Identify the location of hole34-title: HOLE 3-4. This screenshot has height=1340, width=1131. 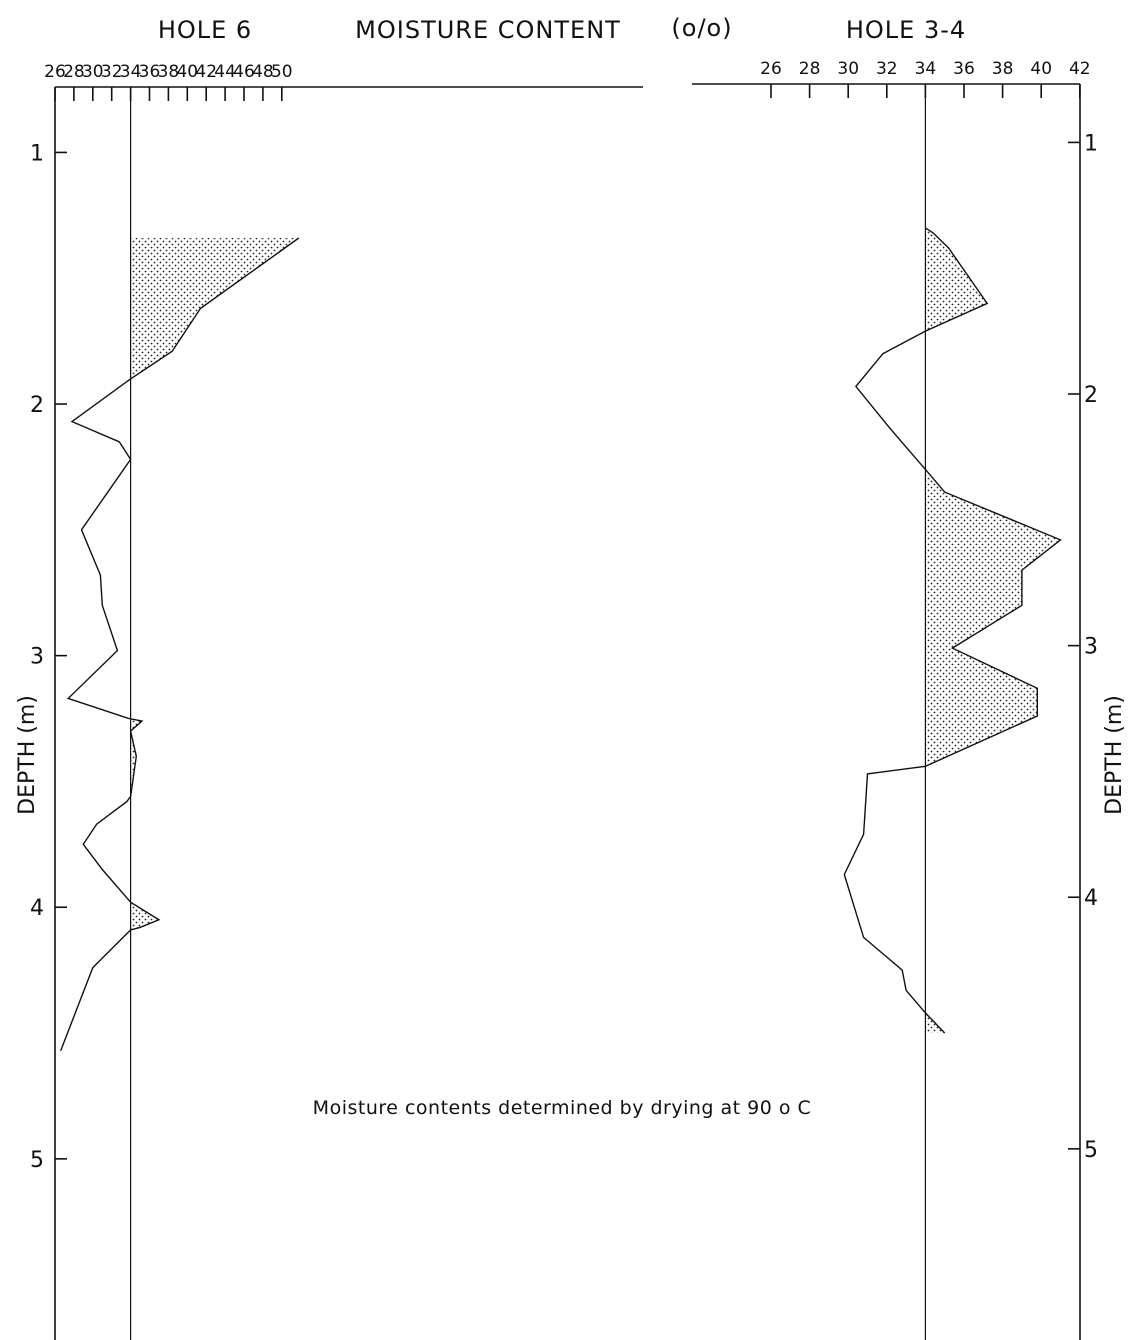
(906, 30).